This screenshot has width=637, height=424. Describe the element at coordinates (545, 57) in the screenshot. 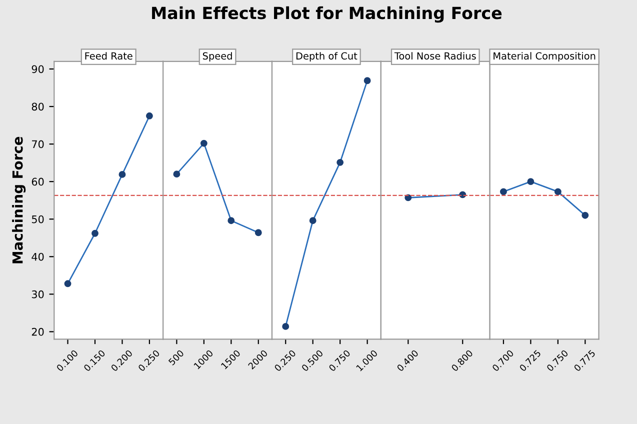

I see `chart-subtitle: Material Composition` at that location.